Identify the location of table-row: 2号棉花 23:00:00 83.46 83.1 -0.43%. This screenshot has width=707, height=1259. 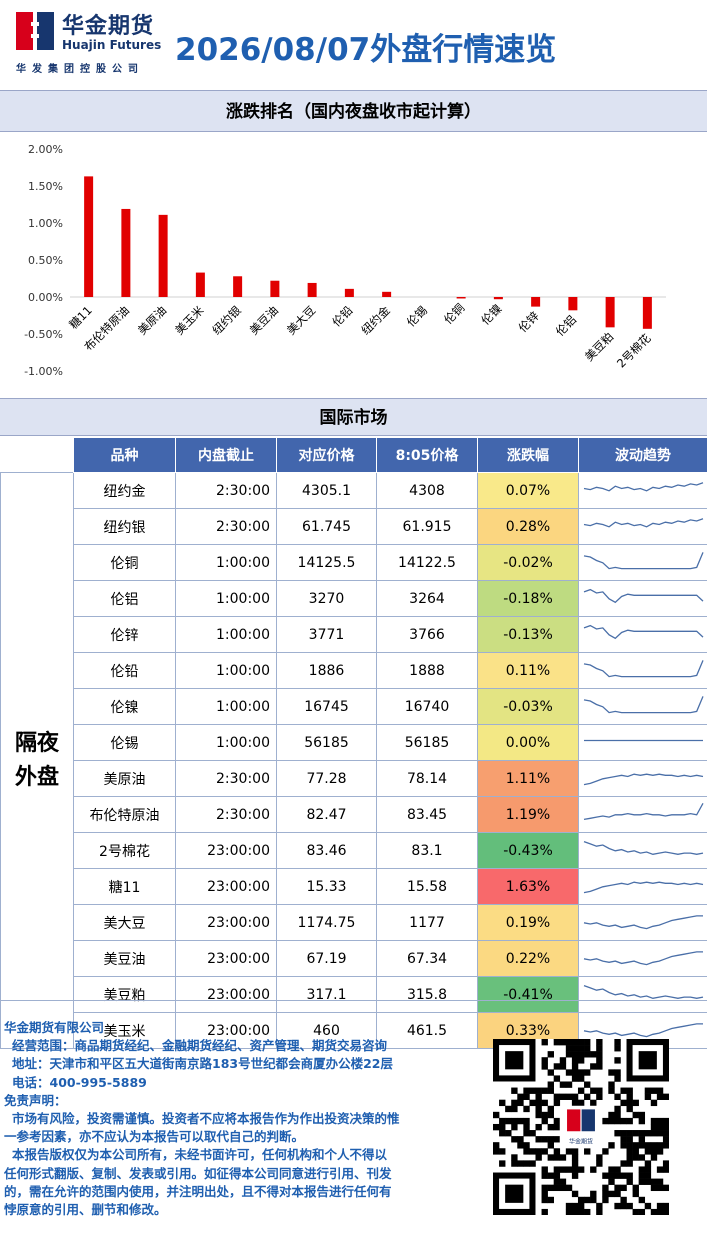
(354, 850).